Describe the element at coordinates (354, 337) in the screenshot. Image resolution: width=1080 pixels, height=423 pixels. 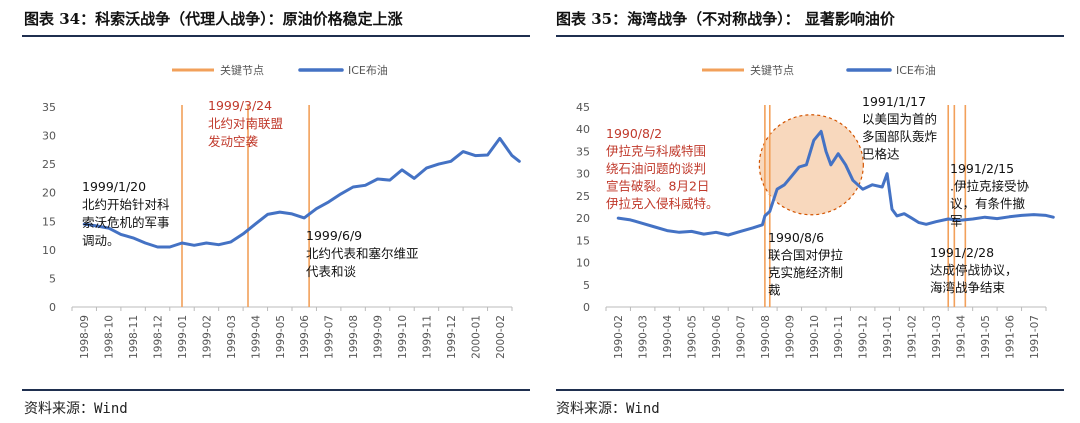
I see `x-tick-label: 1999-08` at that location.